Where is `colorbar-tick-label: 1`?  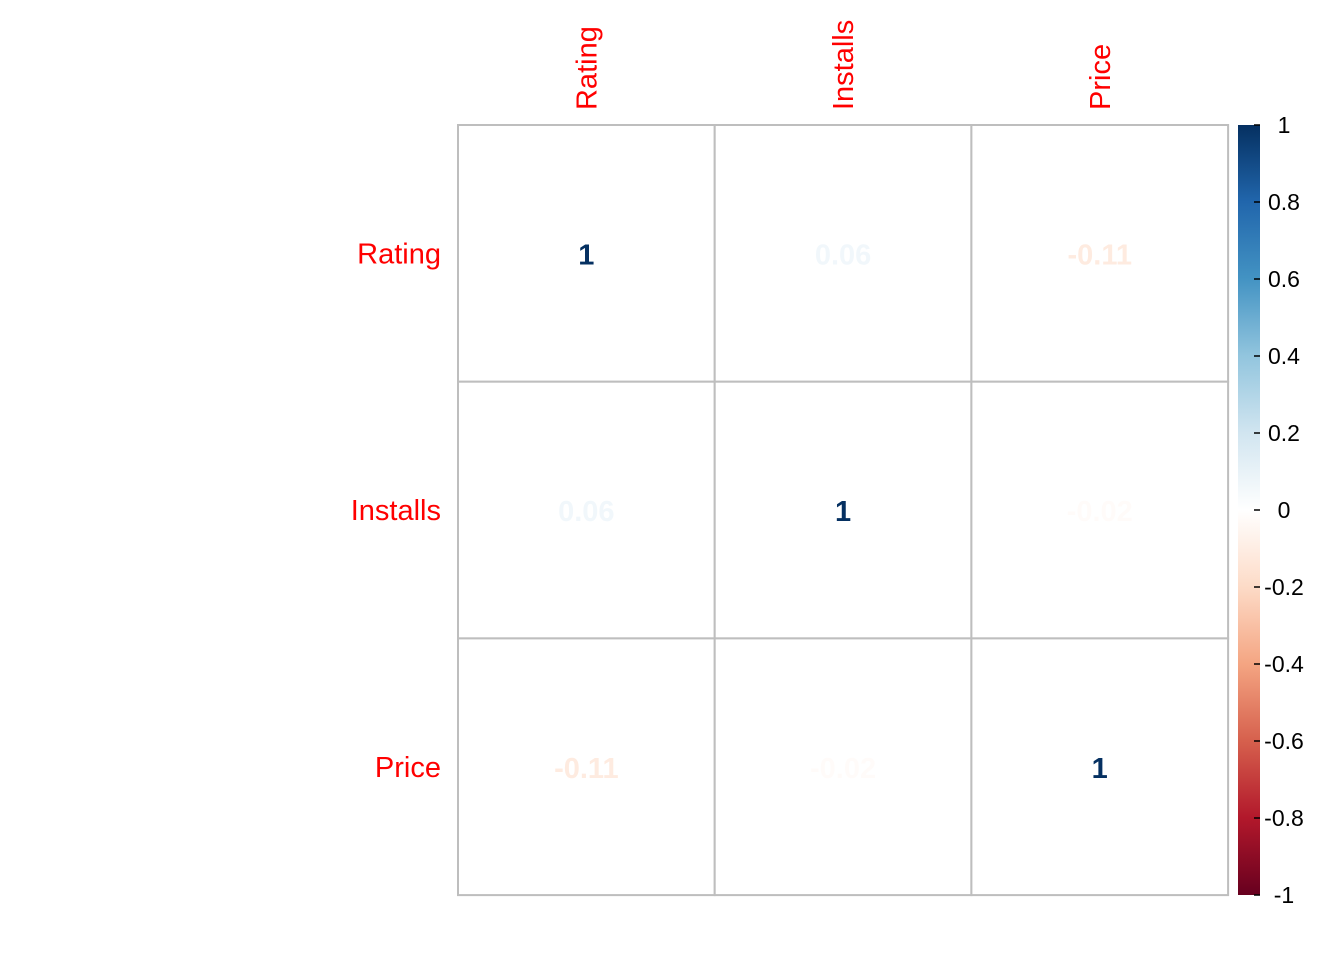
colorbar-tick-label: 1 is located at coordinates (1284, 125).